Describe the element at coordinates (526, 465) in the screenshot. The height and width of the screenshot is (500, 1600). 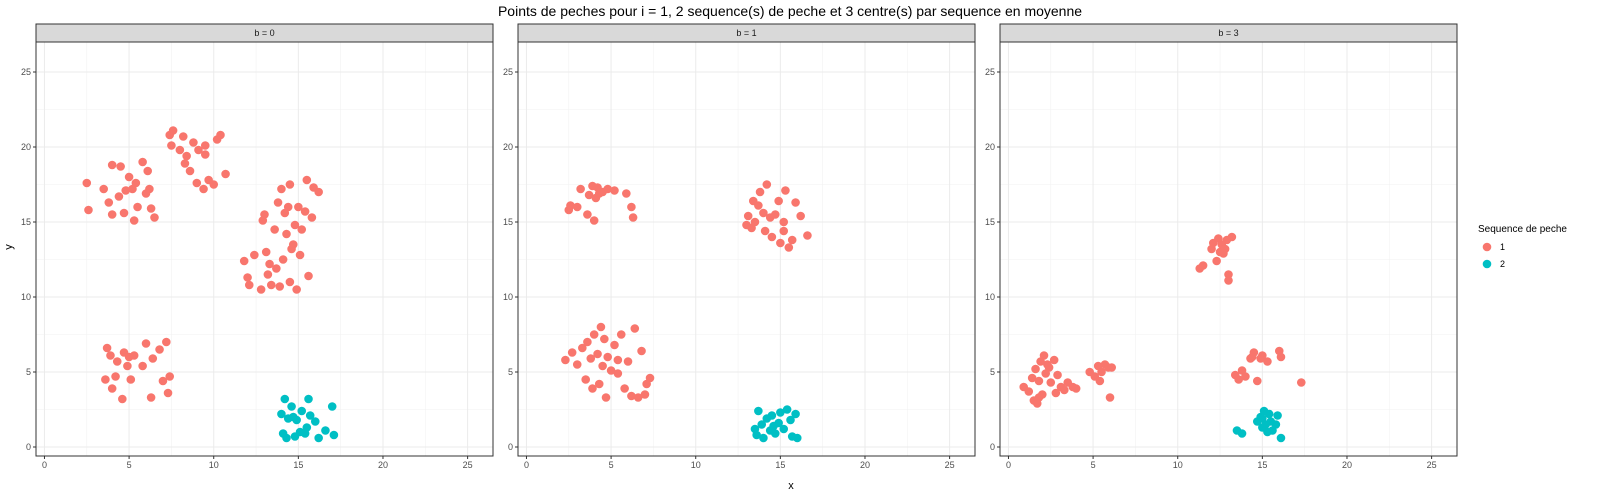
I see `x-tick-label: 0` at that location.